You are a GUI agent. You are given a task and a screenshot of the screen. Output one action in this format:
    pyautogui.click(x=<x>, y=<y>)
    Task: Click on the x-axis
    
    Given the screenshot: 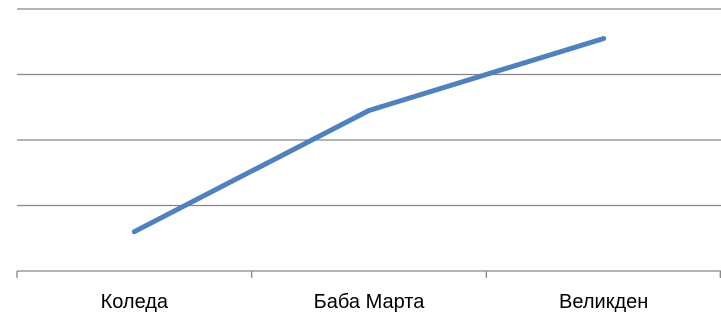 What is the action you would take?
    pyautogui.click(x=368, y=274)
    